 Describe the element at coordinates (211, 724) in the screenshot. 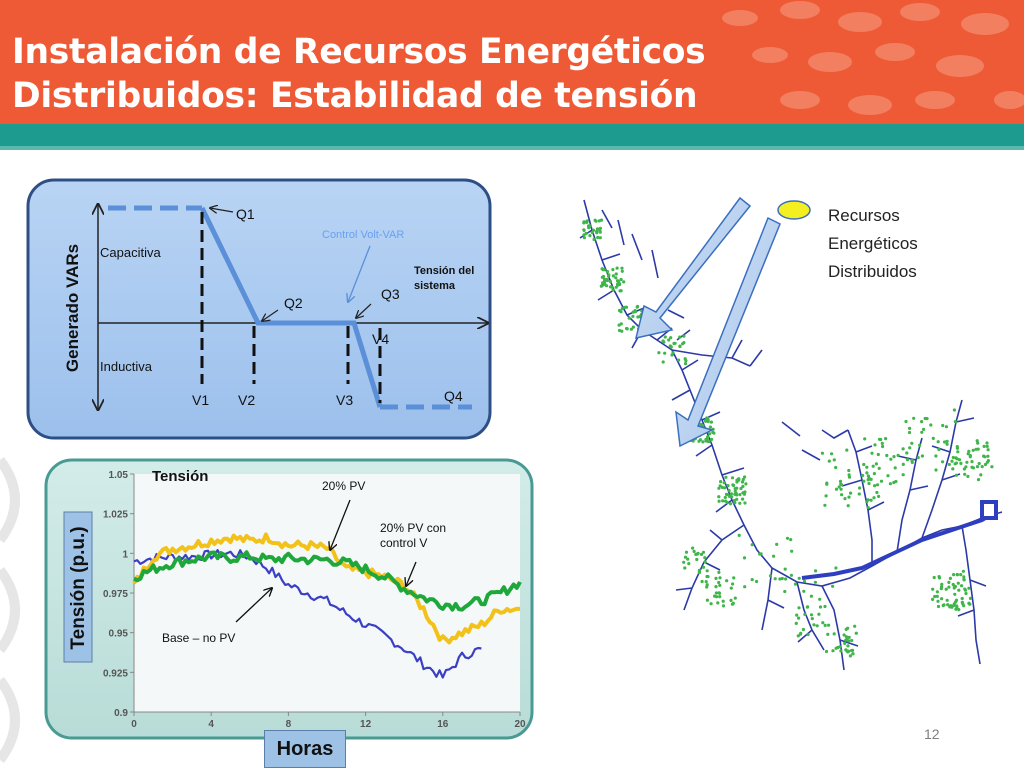

I see `x-tick-label: 4` at that location.